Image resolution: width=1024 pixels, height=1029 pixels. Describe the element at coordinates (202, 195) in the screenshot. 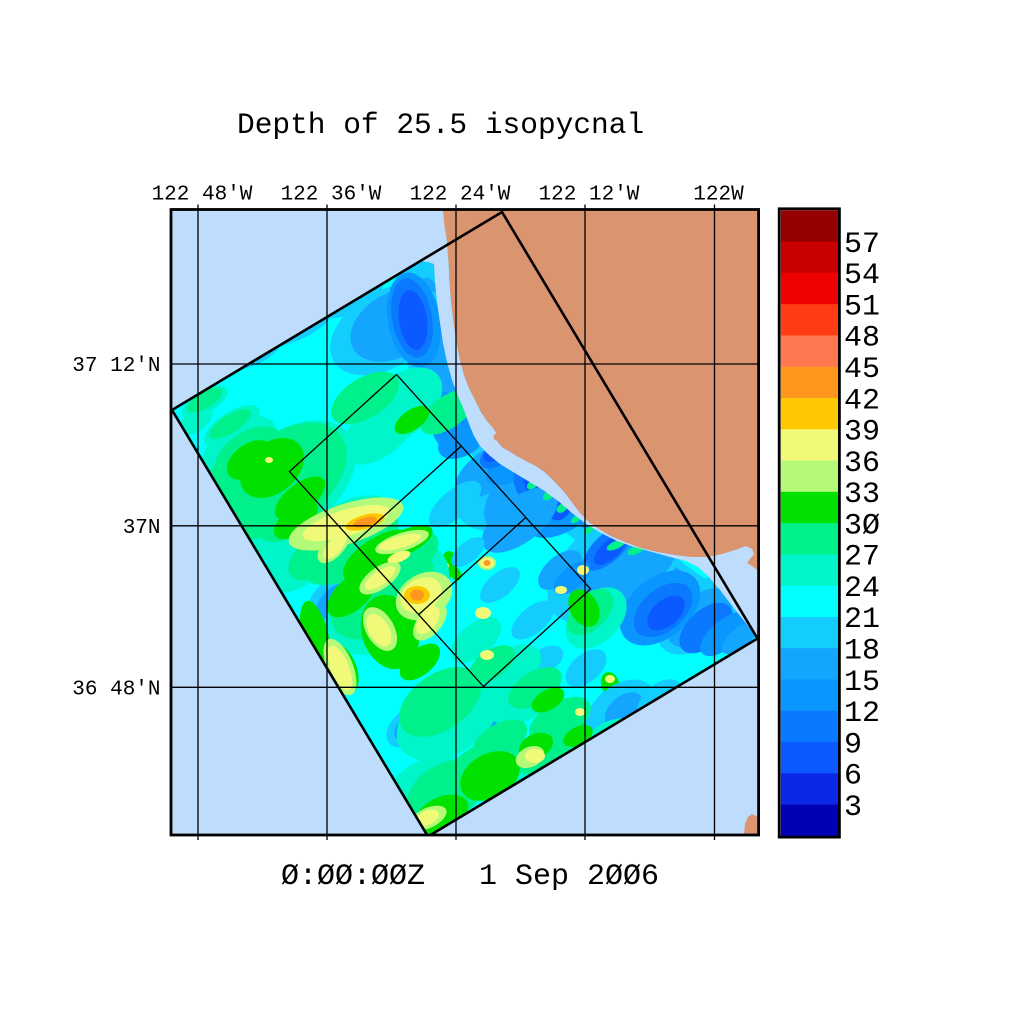

I see `svg-text: 122 48'W` at that location.